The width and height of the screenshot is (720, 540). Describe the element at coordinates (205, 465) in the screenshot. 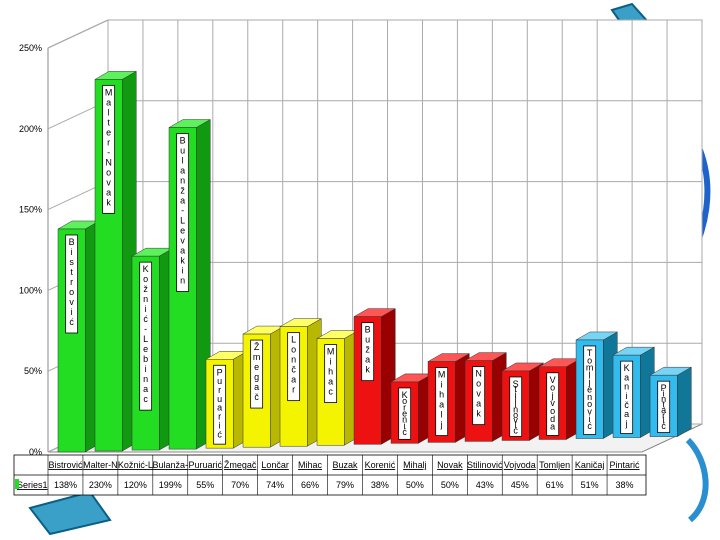

I see `x-tick-label: Puruarić` at that location.